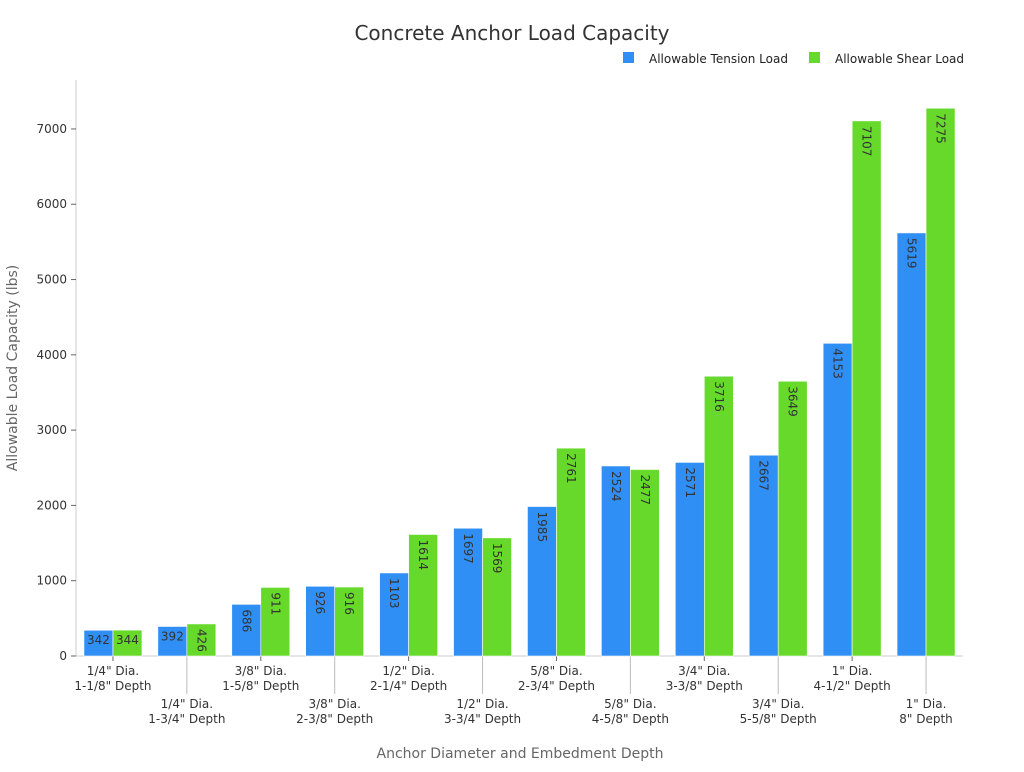 This screenshot has height=772, width=1024. Describe the element at coordinates (51, 280) in the screenshot. I see `y-tick-label: 5000` at that location.